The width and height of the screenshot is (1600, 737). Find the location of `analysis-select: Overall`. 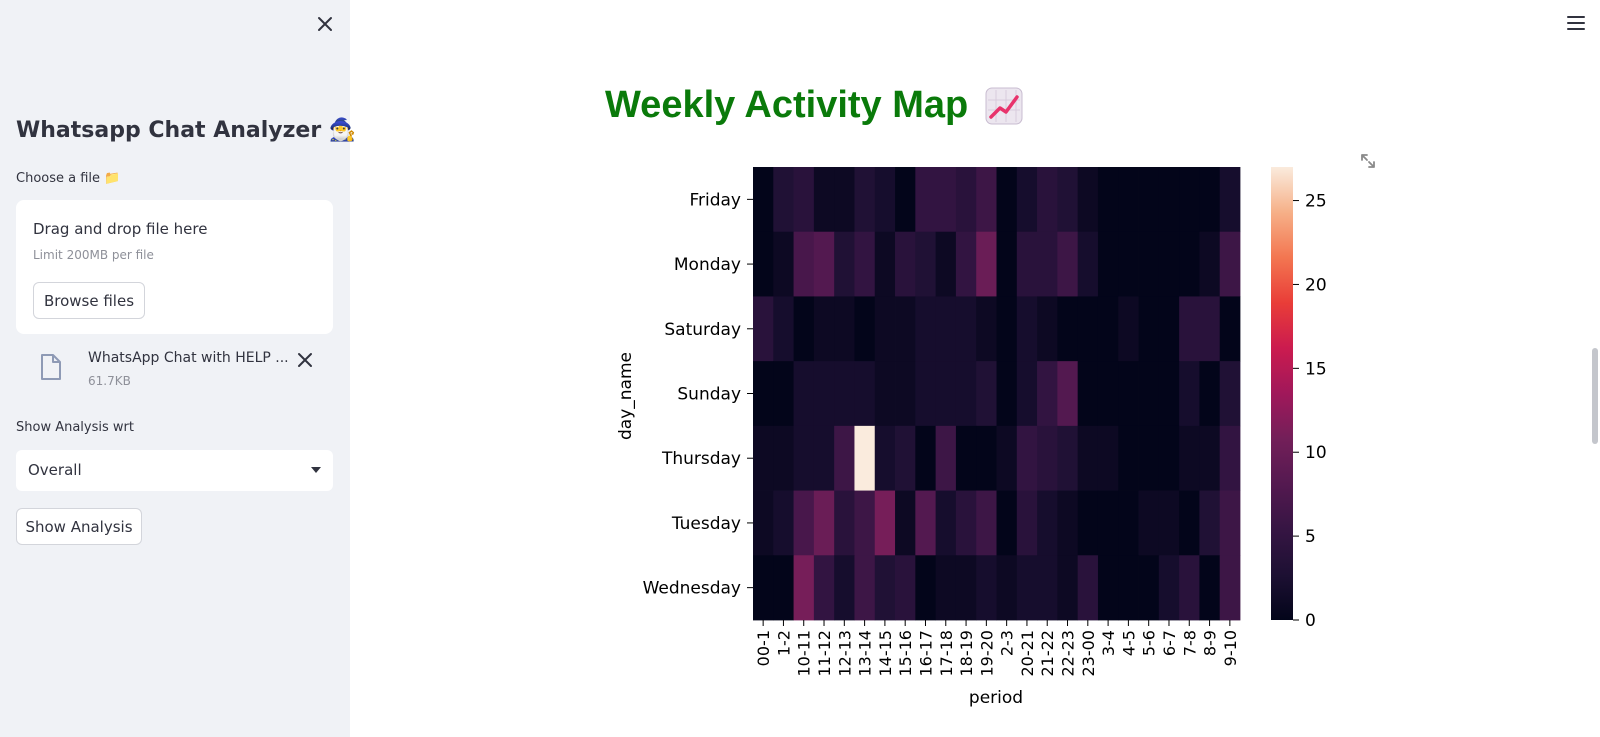

analysis-select: Overall is located at coordinates (174, 470).